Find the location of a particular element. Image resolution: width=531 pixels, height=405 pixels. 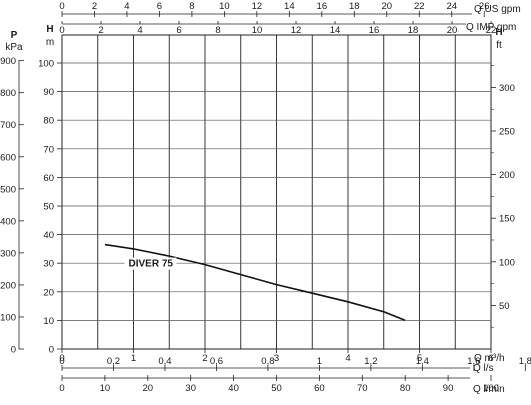

tick-label-bottom-lmin: 50 is located at coordinates (276, 388).